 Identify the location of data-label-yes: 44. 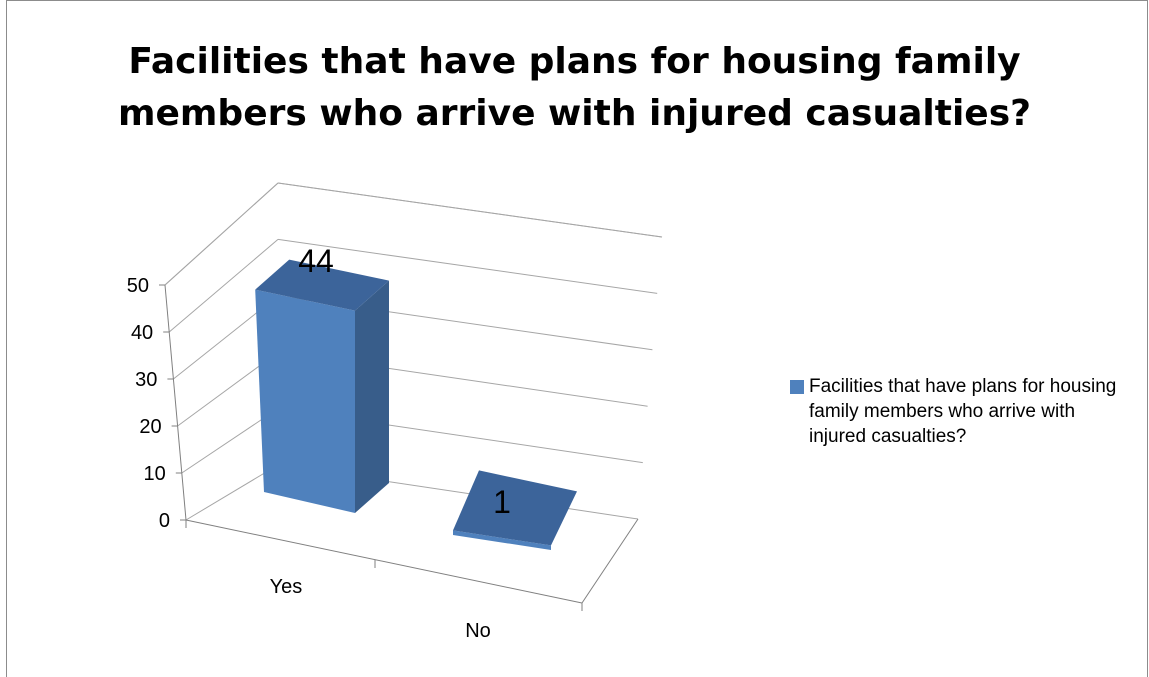
(316, 261).